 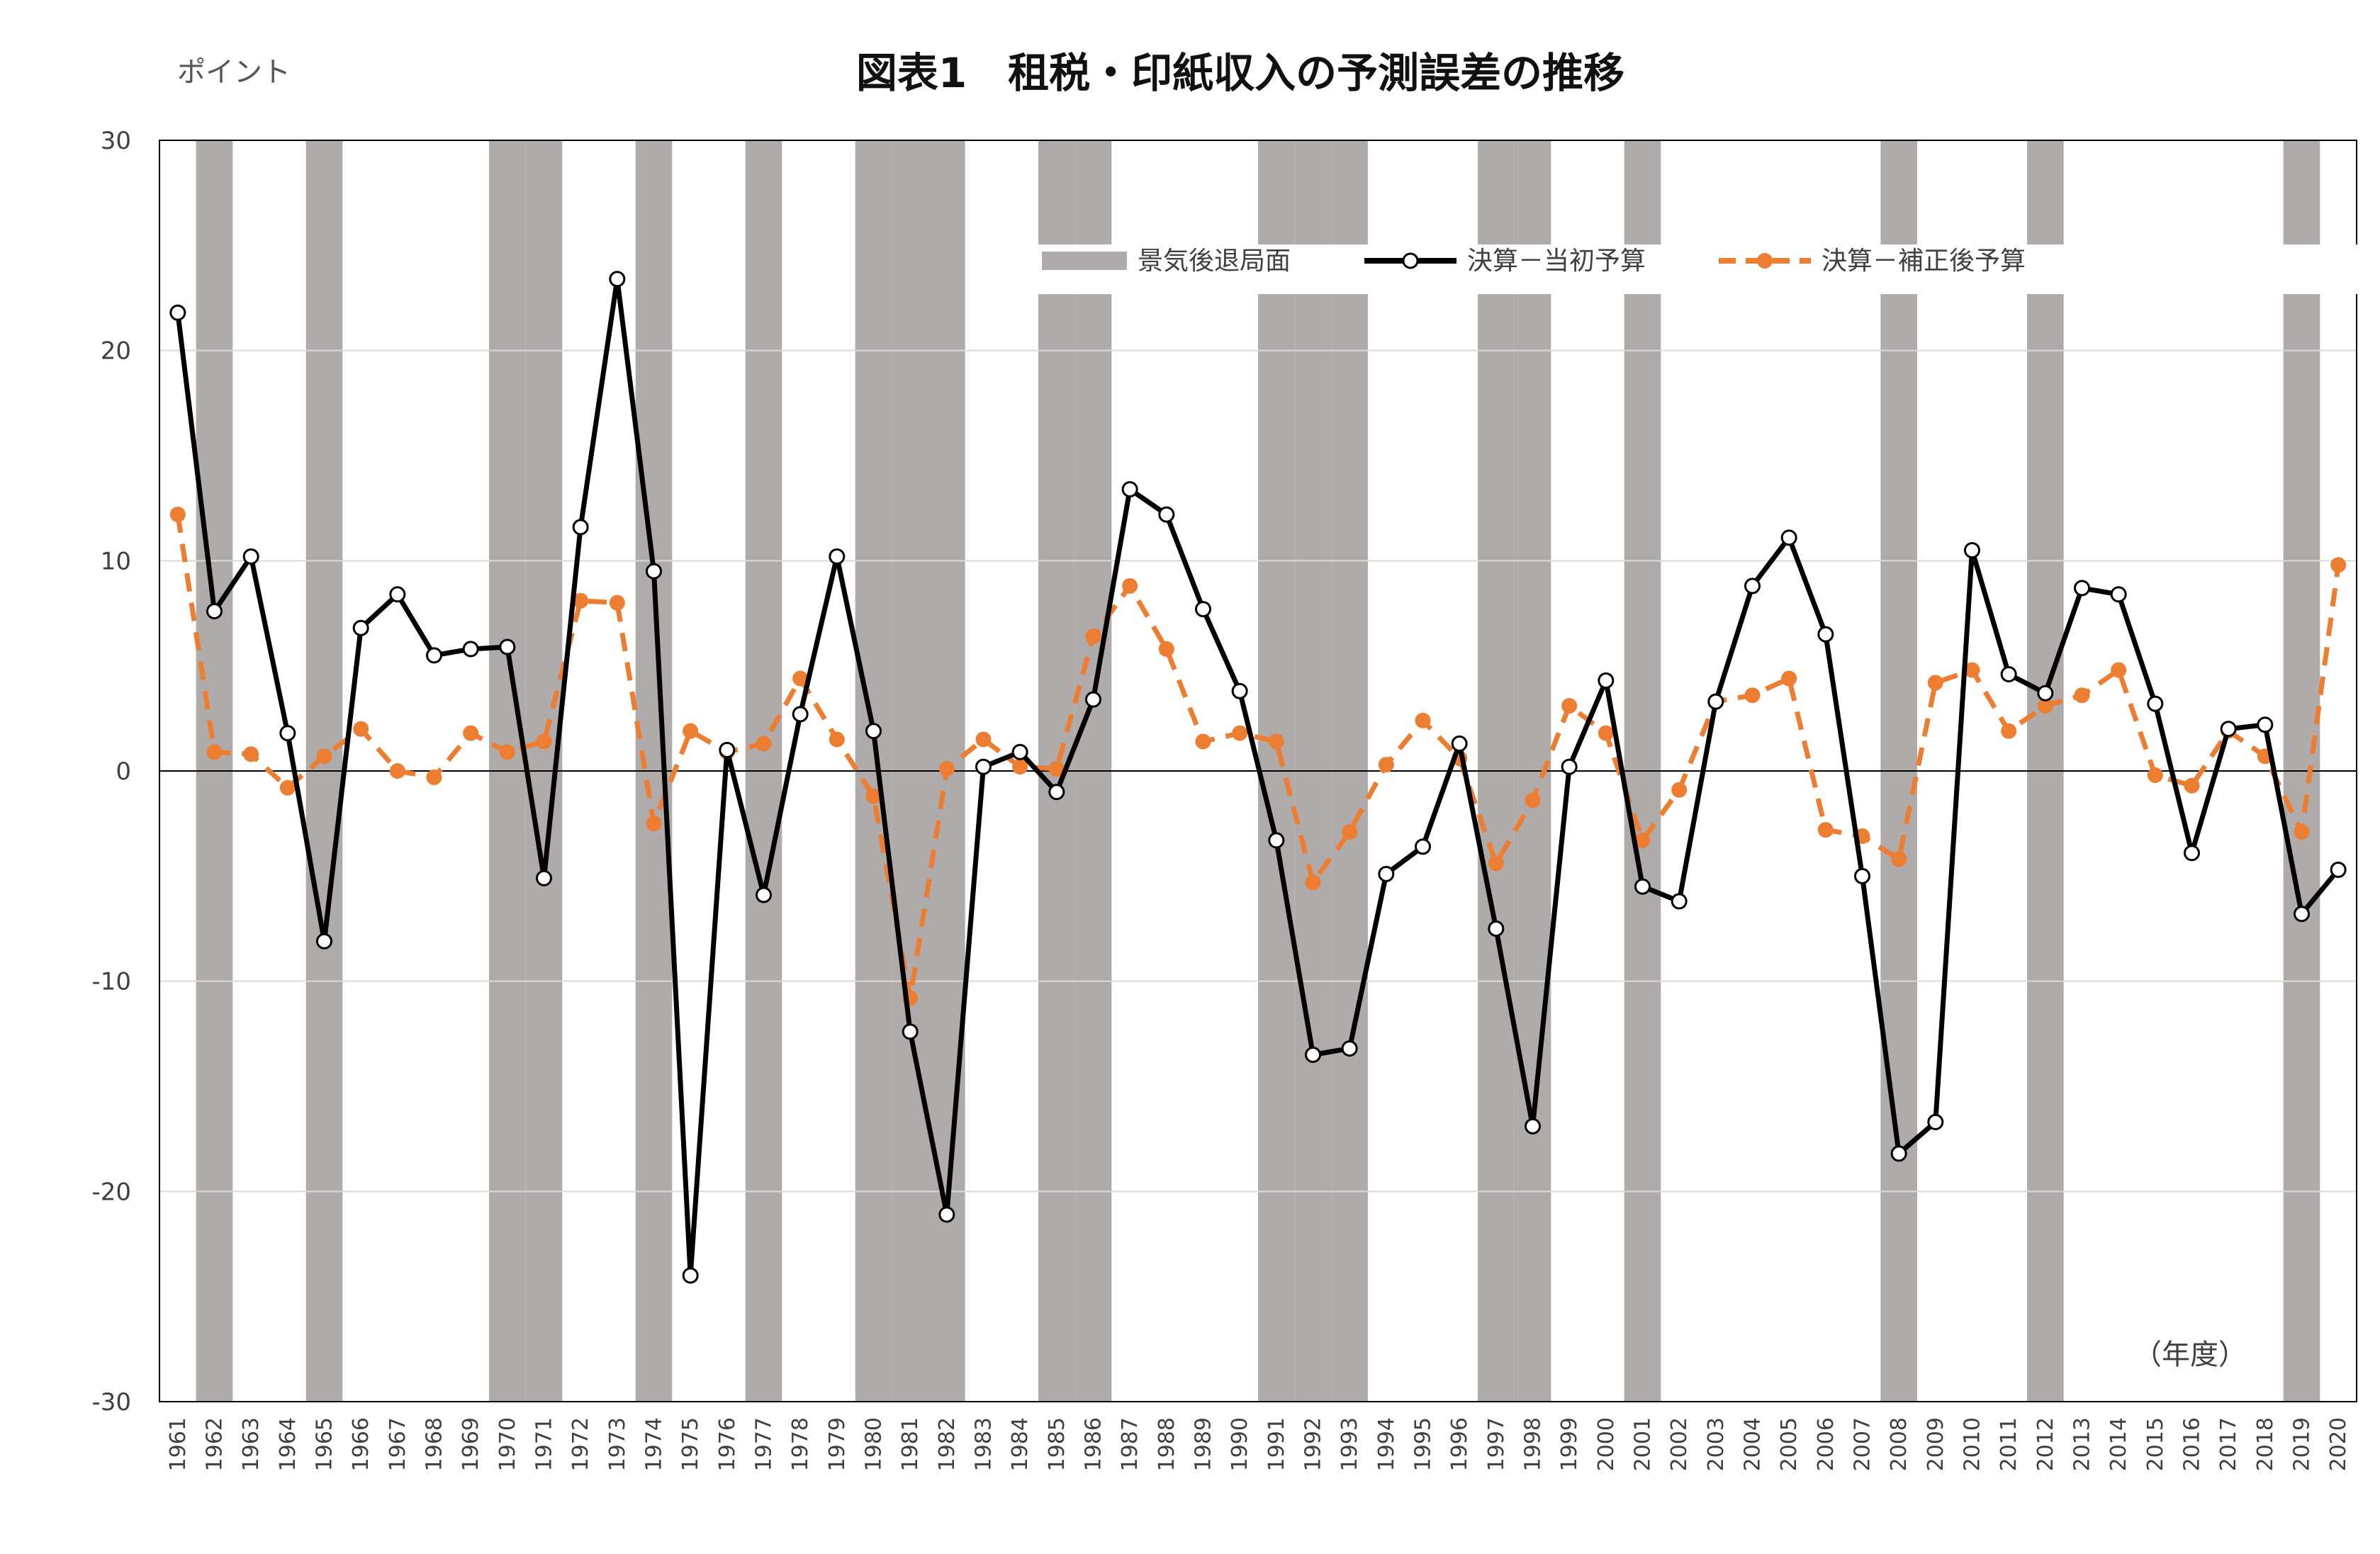 What do you see at coordinates (178, 312) in the screenshot?
I see `point-initial-1961` at bounding box center [178, 312].